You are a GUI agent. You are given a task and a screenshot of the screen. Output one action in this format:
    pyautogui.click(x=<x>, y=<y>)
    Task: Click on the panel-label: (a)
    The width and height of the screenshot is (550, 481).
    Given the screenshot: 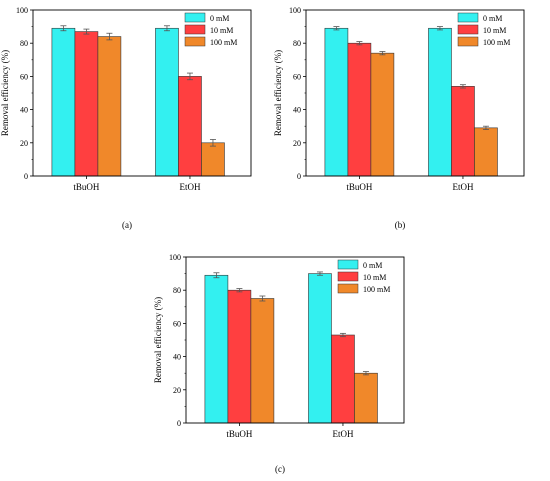 What is the action you would take?
    pyautogui.click(x=127, y=225)
    